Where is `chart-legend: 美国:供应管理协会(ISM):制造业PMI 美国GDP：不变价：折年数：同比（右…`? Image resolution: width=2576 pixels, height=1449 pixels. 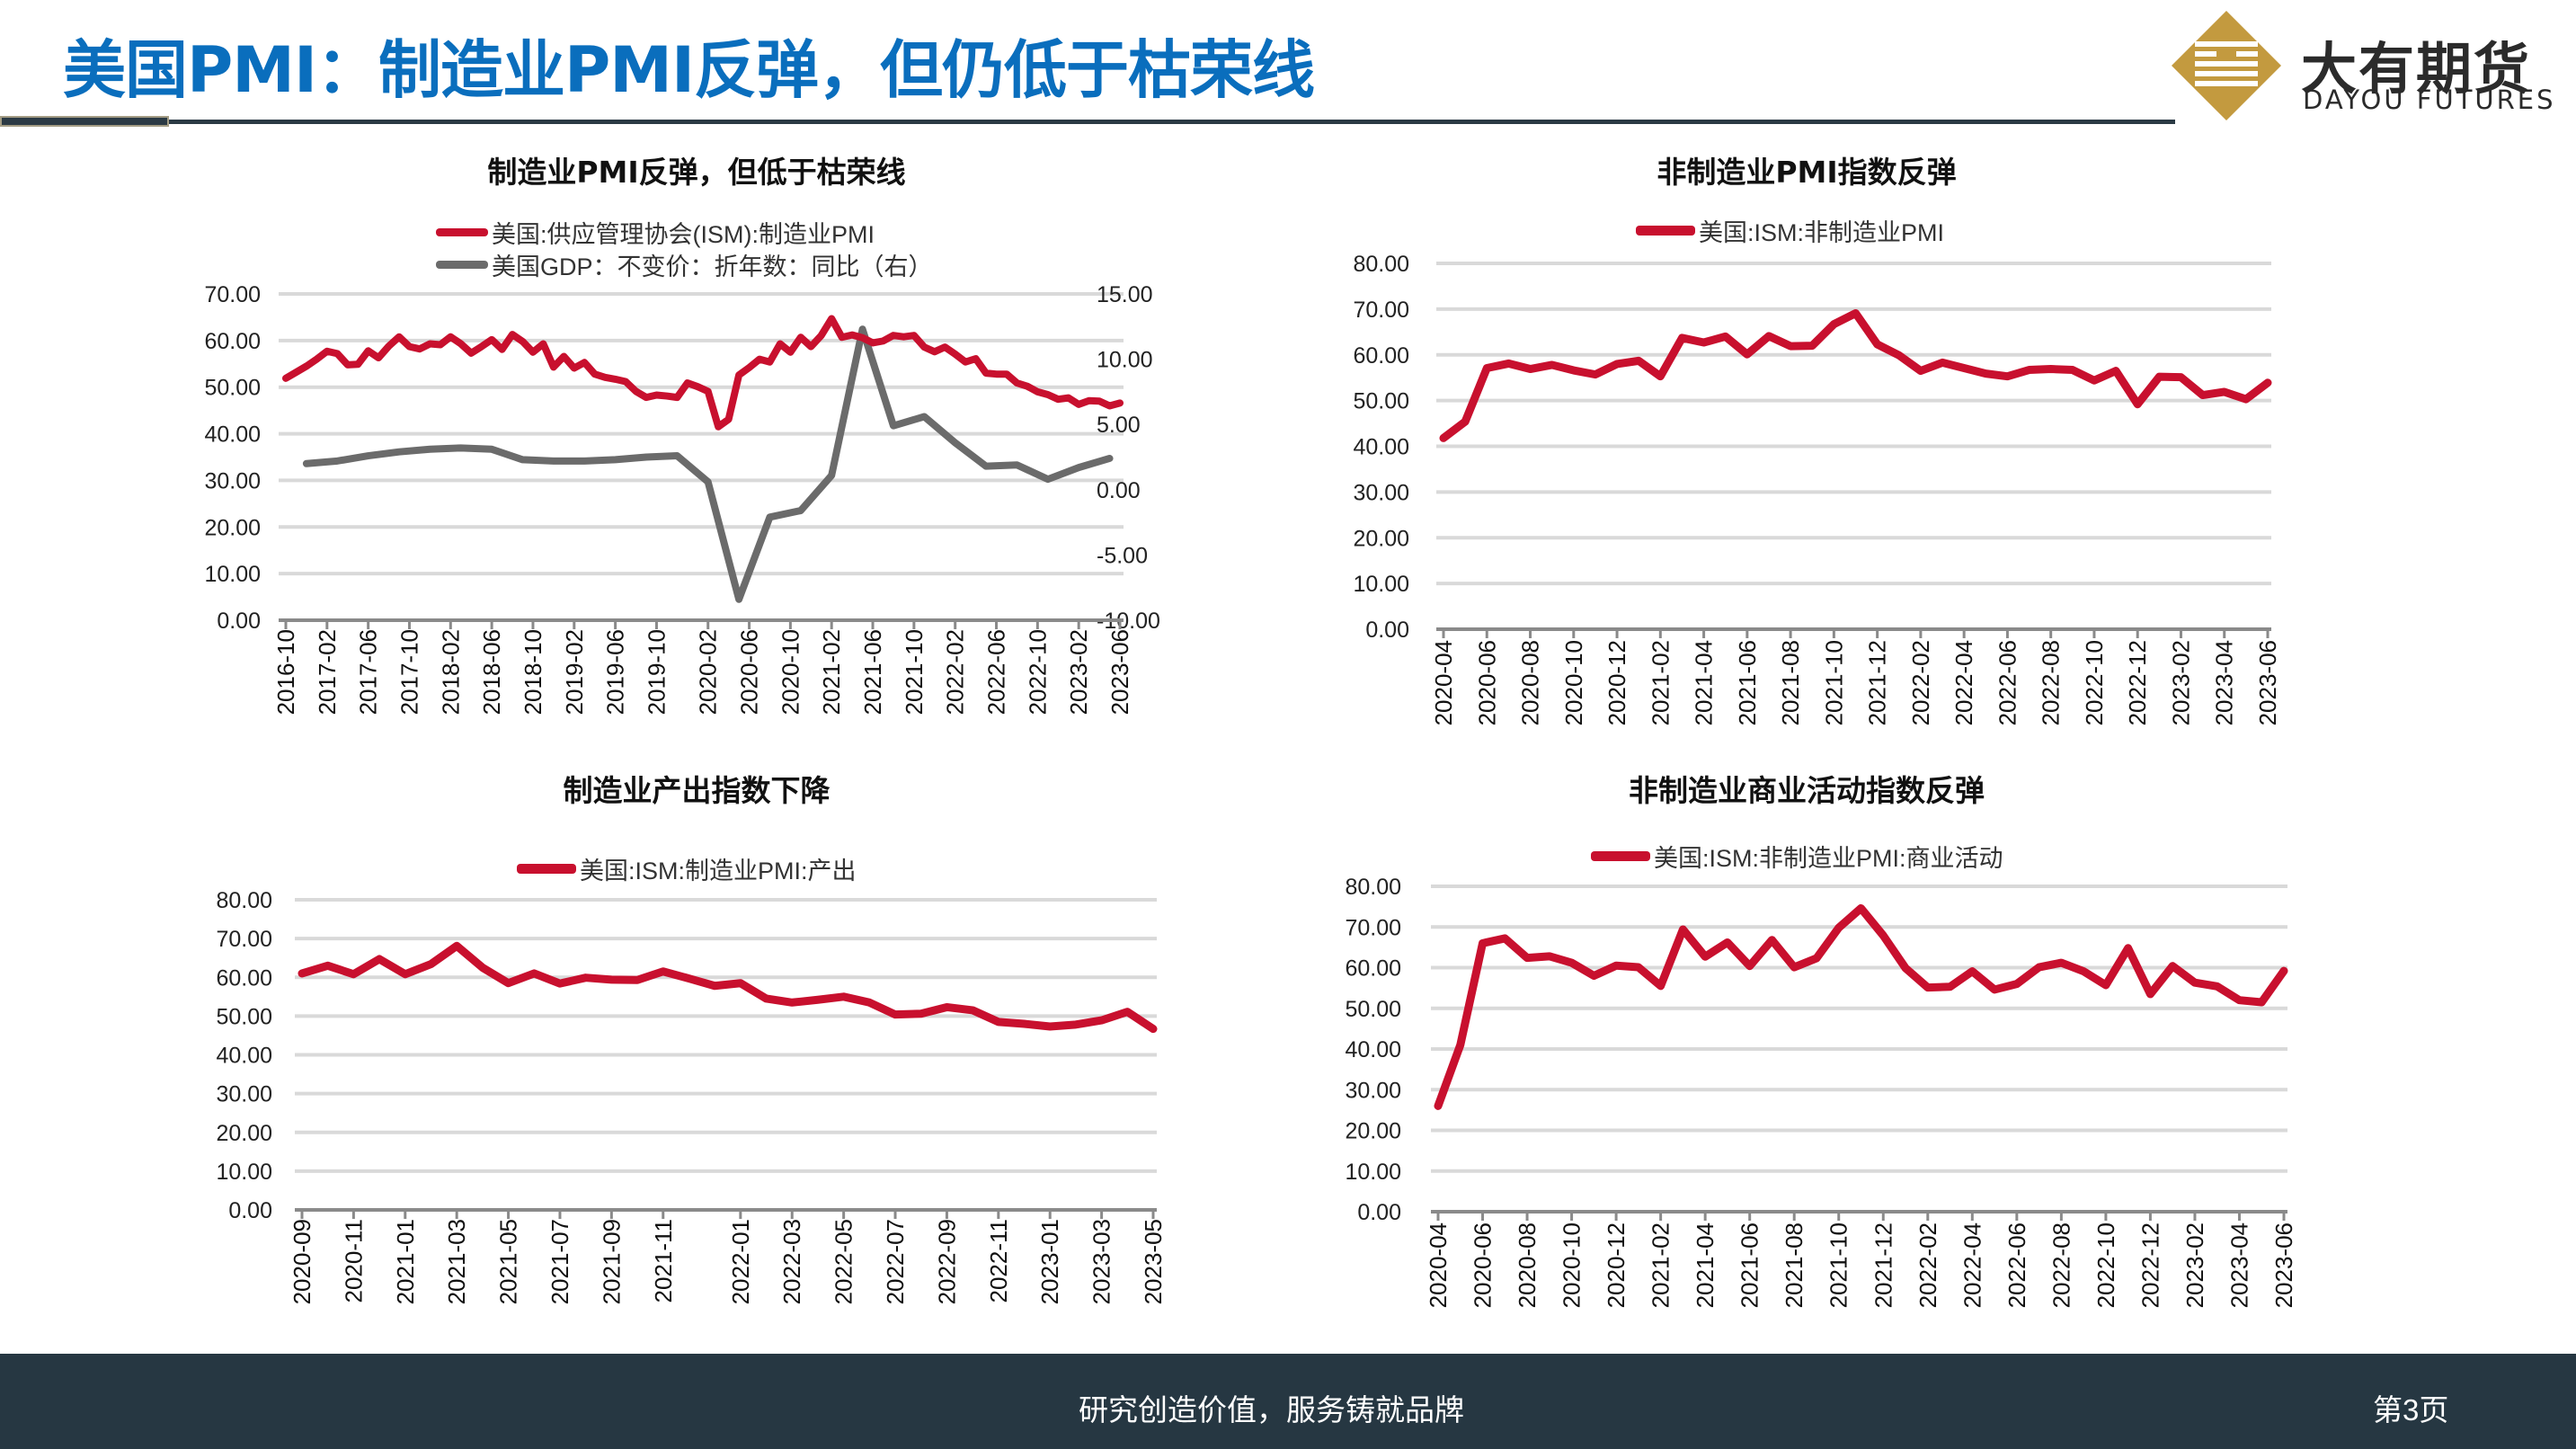 chart-legend: 美国:供应管理协会(ISM):制造业PMI 美国GDP：不变价：折年数：同比（右… is located at coordinates (684, 248).